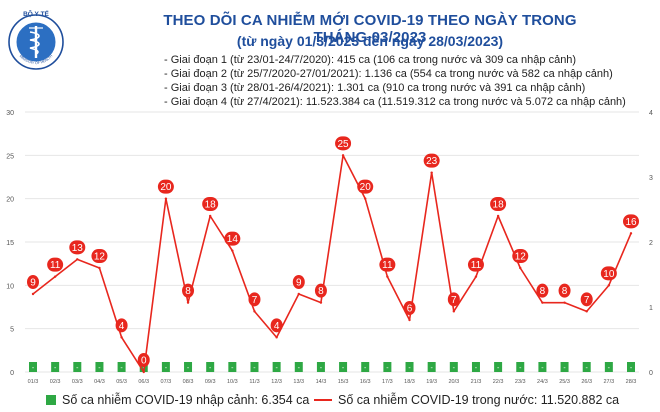 The width and height of the screenshot is (660, 412). Describe the element at coordinates (186, 400) in the screenshot. I see `legend-imported-label: Số ca nhiễm COVID-19 nhập cảnh: 6.354 ca` at that location.